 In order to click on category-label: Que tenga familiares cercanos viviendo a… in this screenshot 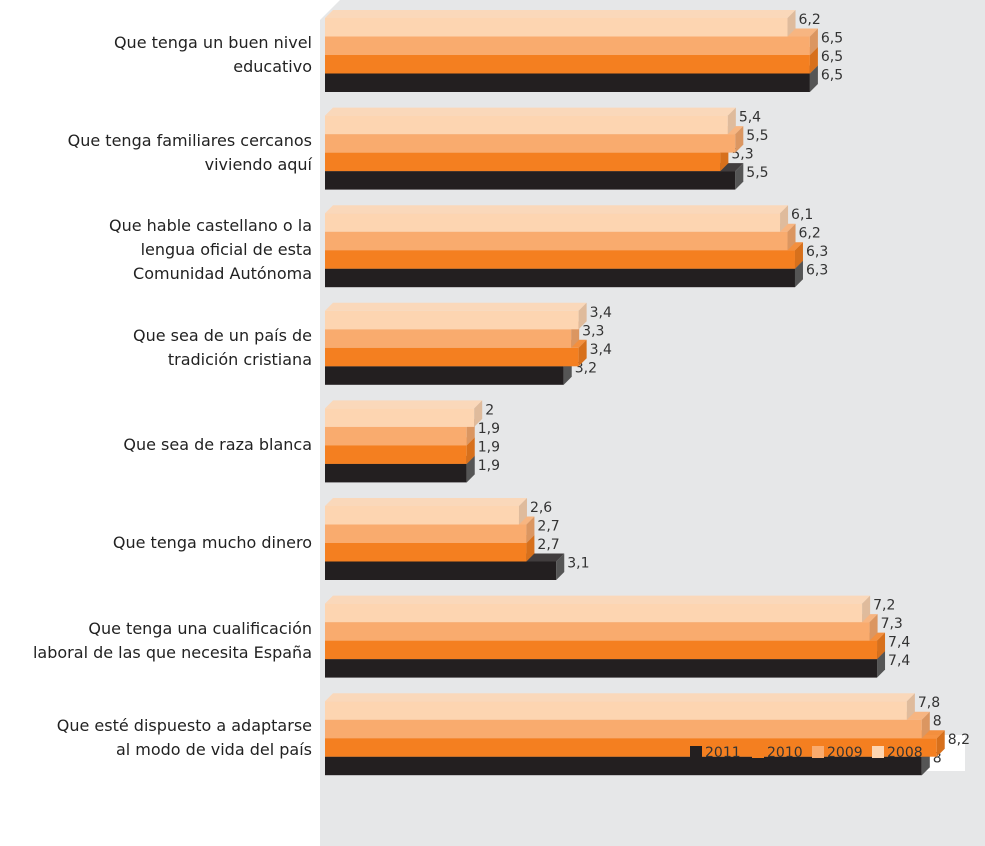, I will do `click(189, 152)`.